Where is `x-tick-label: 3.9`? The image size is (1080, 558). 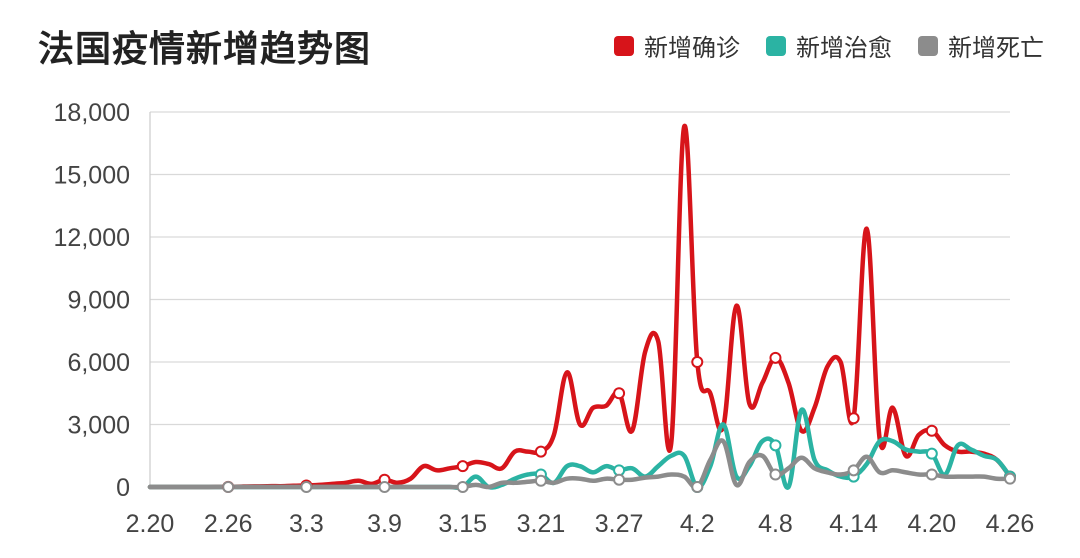
x-tick-label: 3.9 is located at coordinates (384, 524).